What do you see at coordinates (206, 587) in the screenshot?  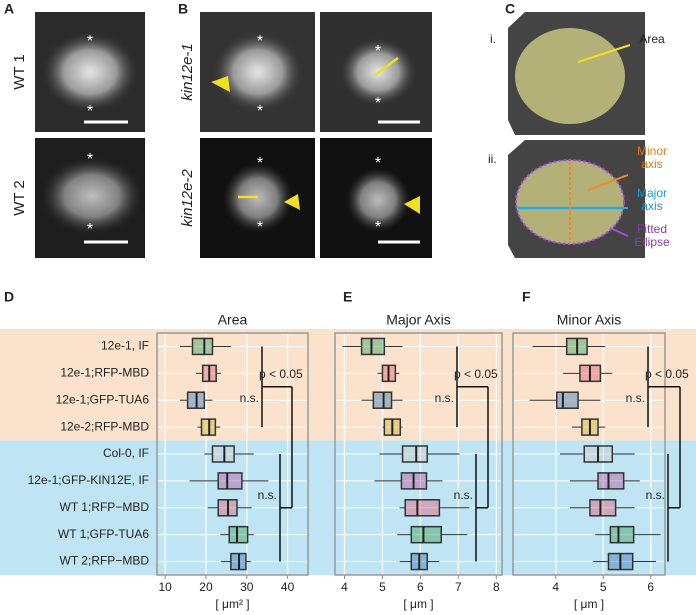 I see `x-tick-label: 20` at bounding box center [206, 587].